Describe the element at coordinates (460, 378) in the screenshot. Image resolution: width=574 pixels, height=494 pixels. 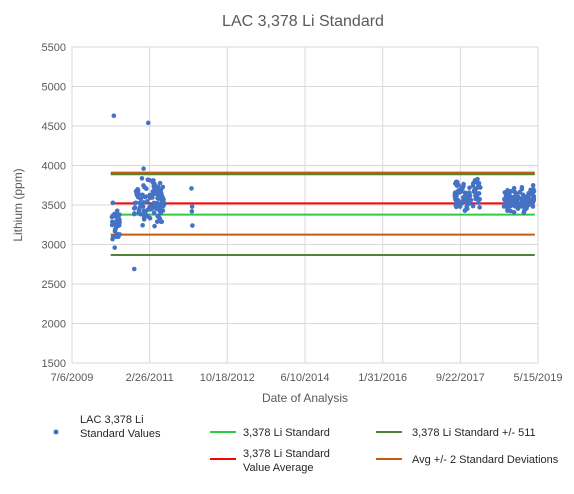
I see `x-tick-label: 9/22/2017` at that location.